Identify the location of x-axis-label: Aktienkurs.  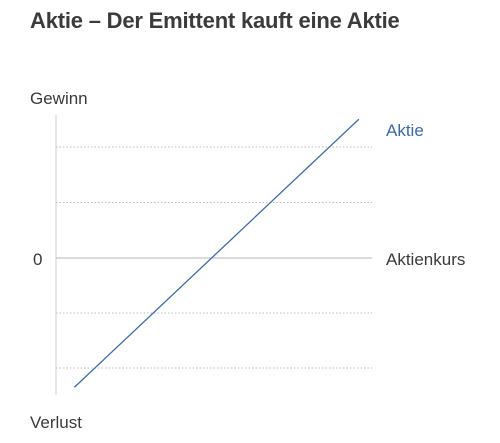
(425, 259).